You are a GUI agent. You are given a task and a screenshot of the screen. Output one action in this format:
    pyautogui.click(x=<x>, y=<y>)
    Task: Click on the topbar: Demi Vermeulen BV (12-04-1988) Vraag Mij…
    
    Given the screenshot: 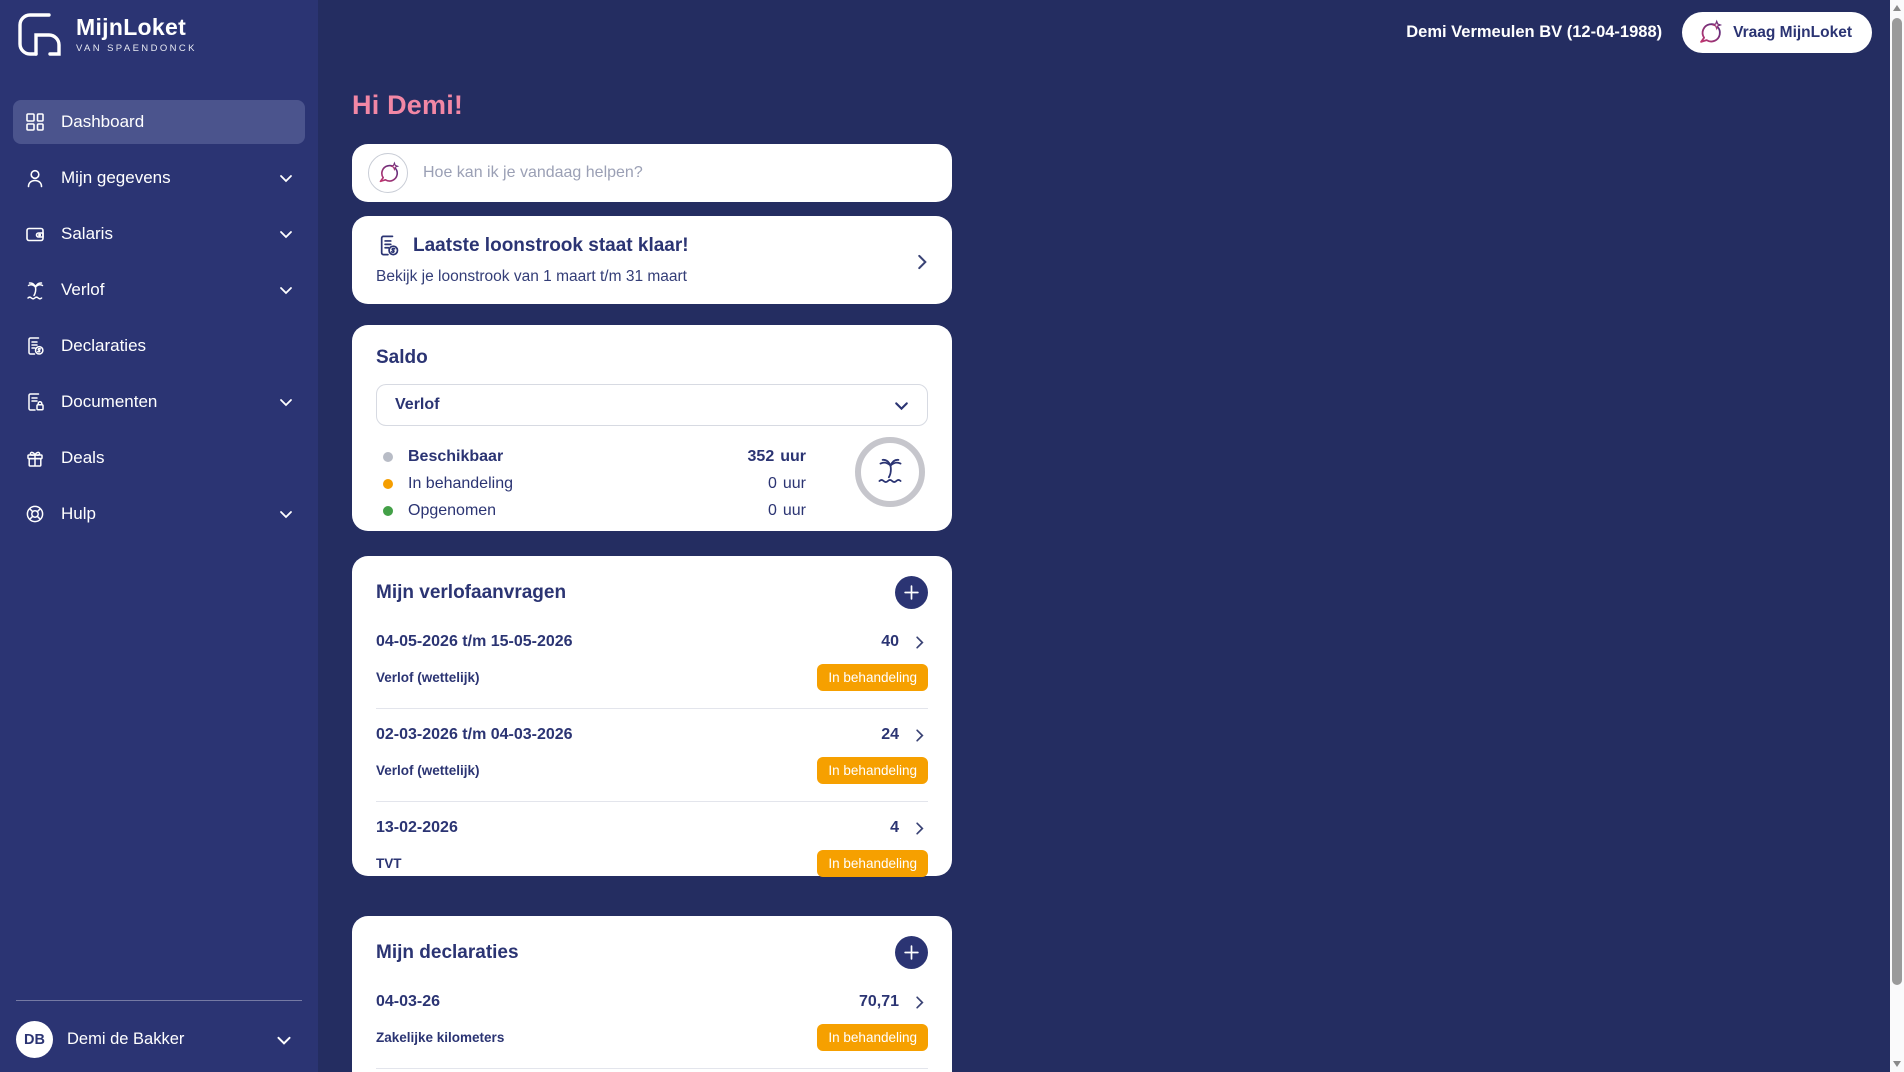 What is the action you would take?
    pyautogui.click(x=1639, y=32)
    